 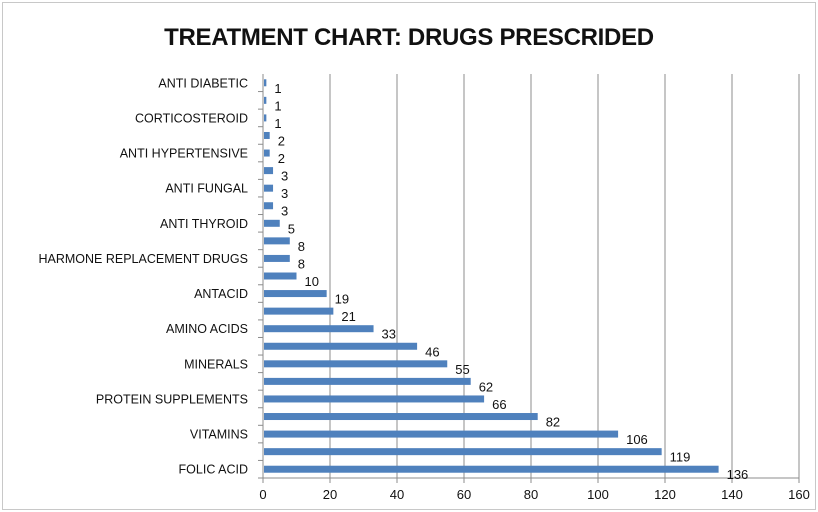 I want to click on data-label: 66, so click(x=499, y=404).